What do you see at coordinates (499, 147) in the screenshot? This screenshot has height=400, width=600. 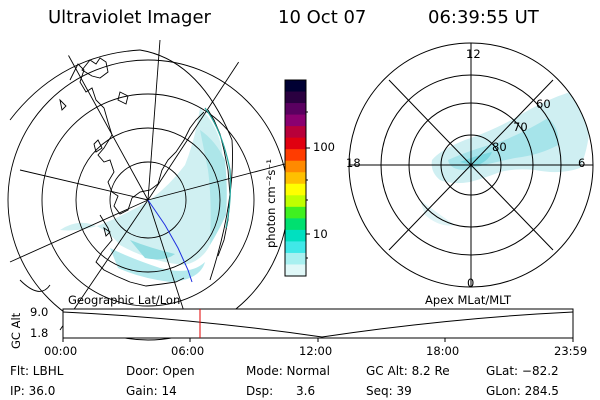 I see `mlat-label-80: 80` at bounding box center [499, 147].